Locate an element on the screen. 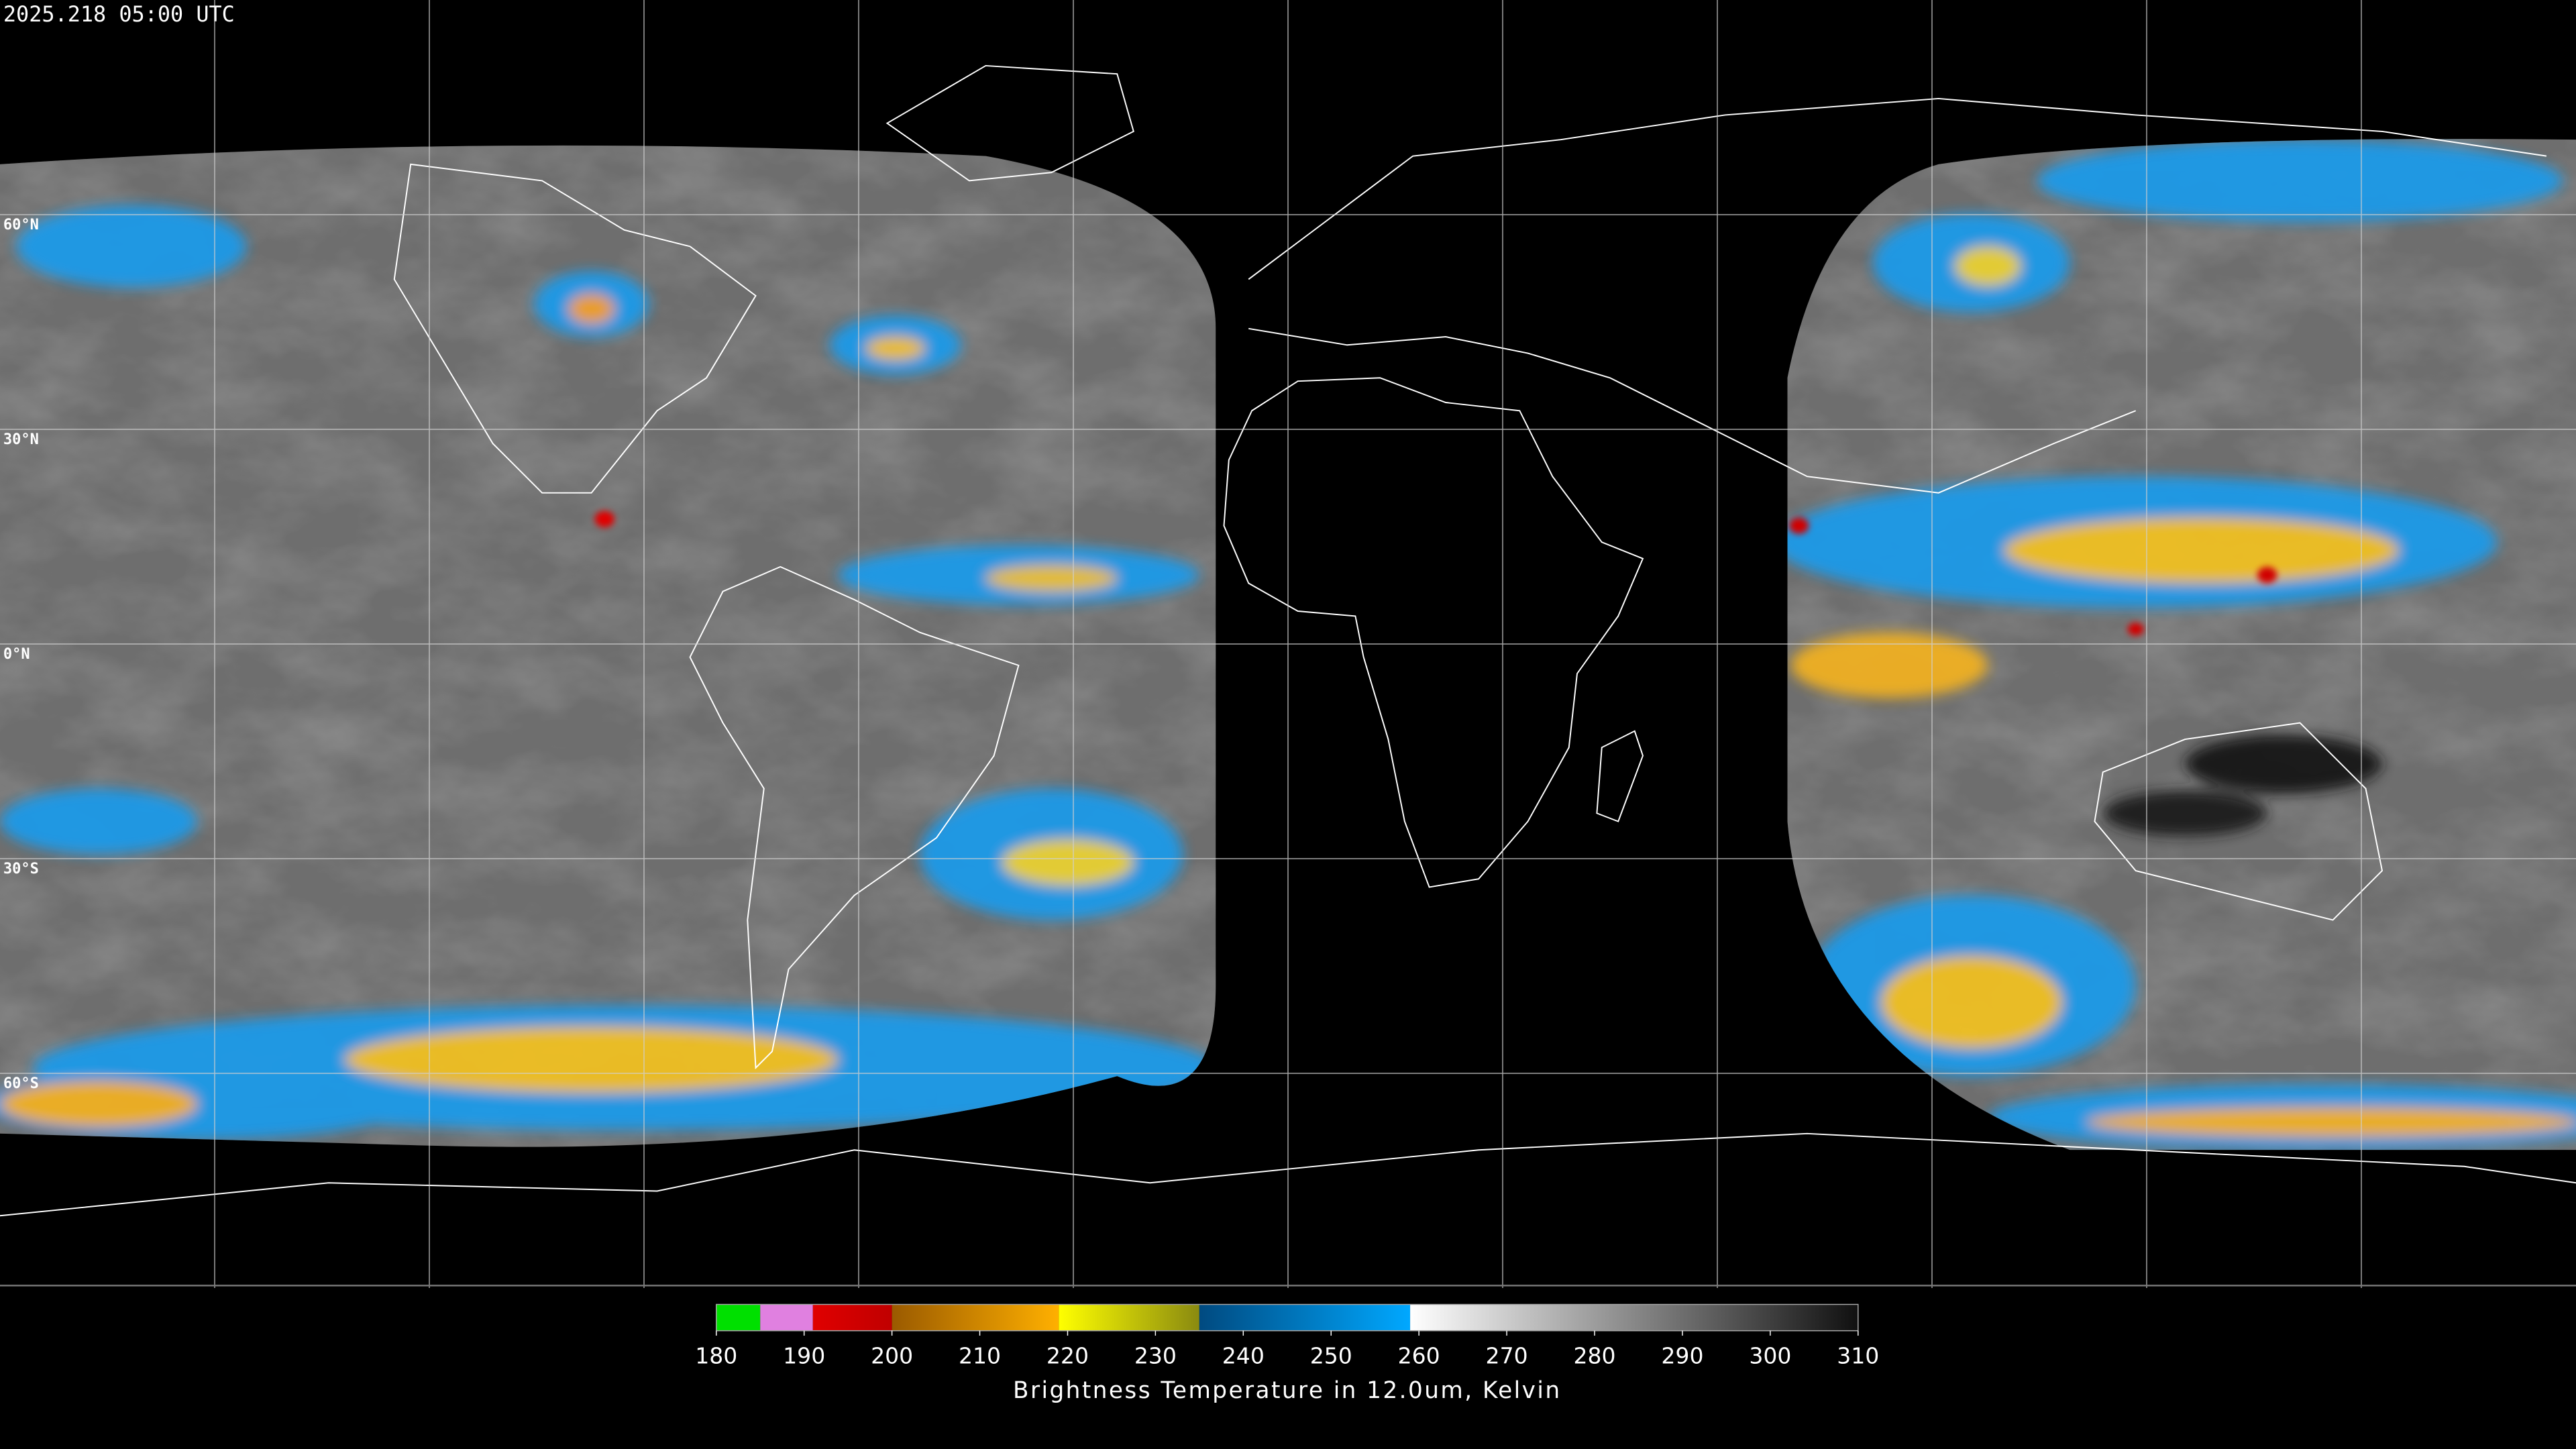 The height and width of the screenshot is (1449, 2576). colorbar-tick-label: 210 is located at coordinates (980, 1356).